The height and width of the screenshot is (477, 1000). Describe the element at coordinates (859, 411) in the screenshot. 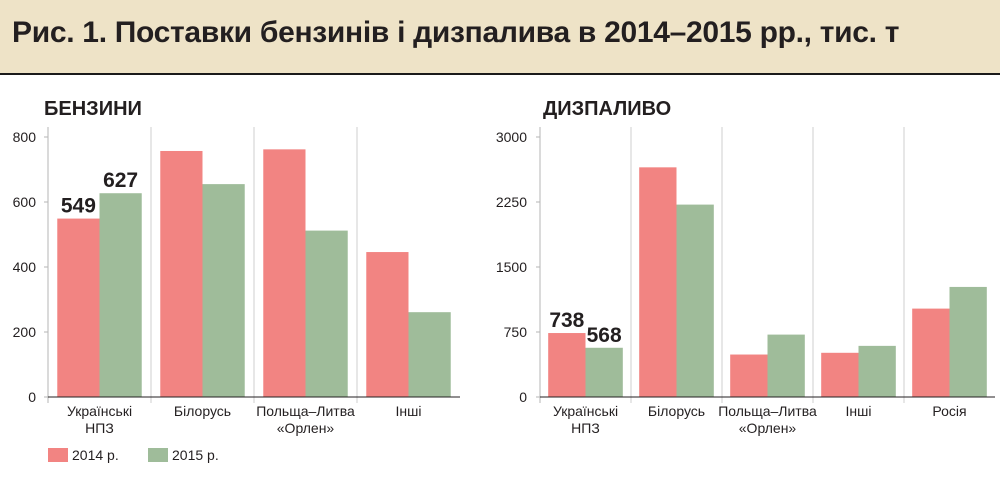

I see `diesel-category-label-3-0: Інші` at that location.